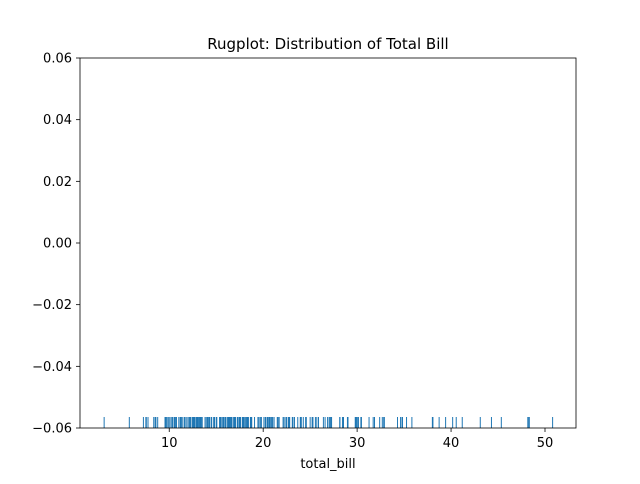 This screenshot has height=484, width=640. I want to click on y-tick-label: −0.02, so click(52, 305).